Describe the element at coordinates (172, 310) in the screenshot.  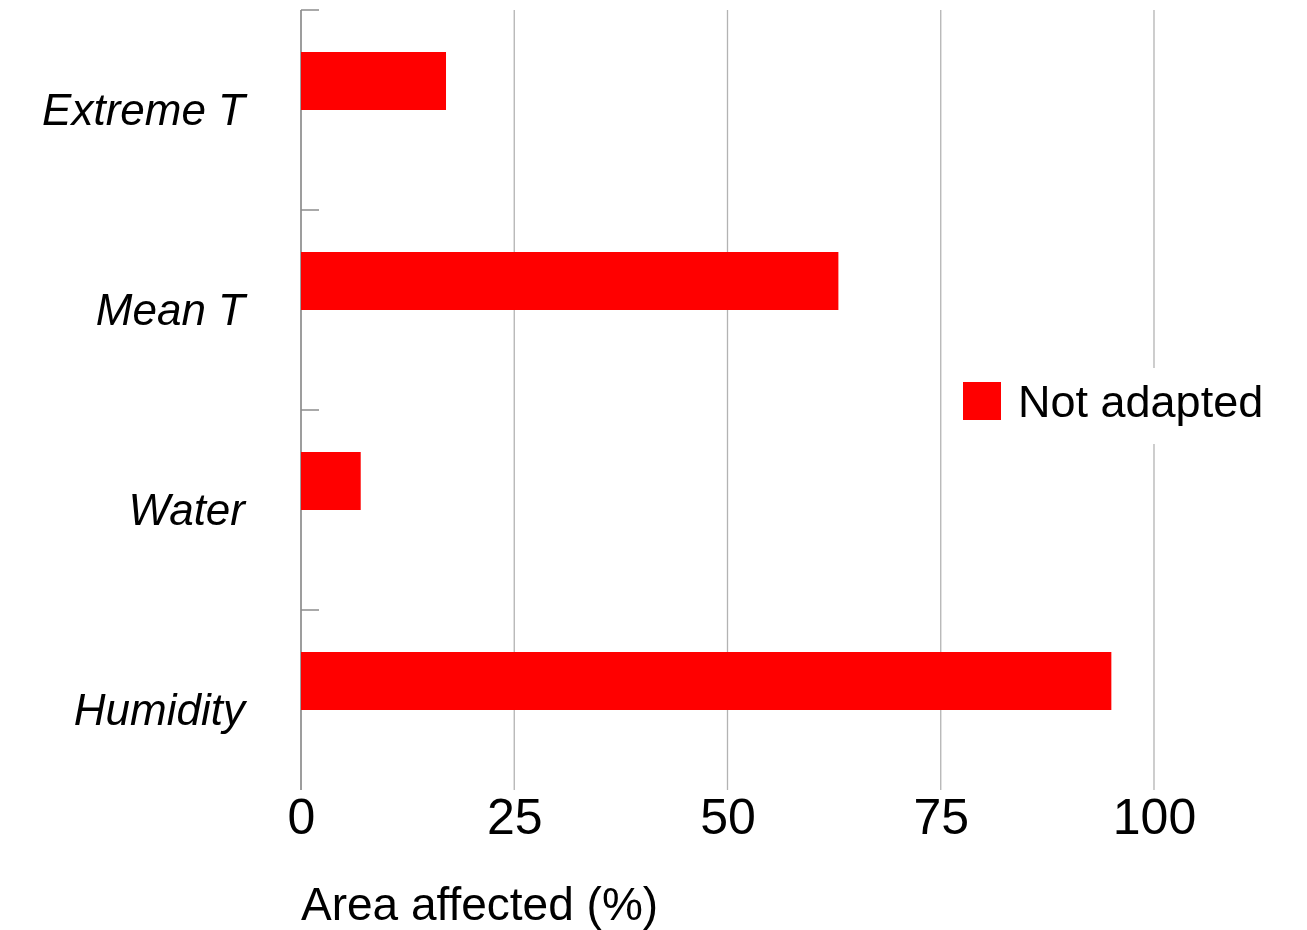
I see `y-tick-label: Mean T` at that location.